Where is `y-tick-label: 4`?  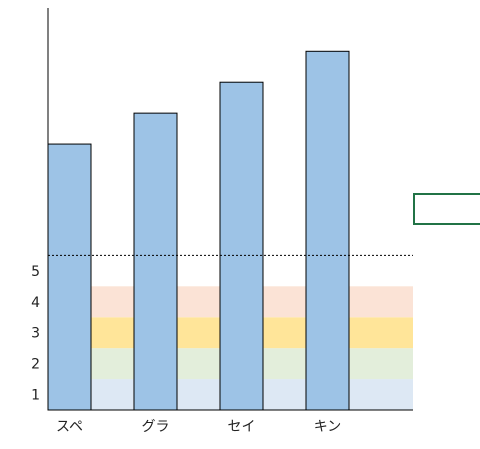 y-tick-label: 4 is located at coordinates (35, 303).